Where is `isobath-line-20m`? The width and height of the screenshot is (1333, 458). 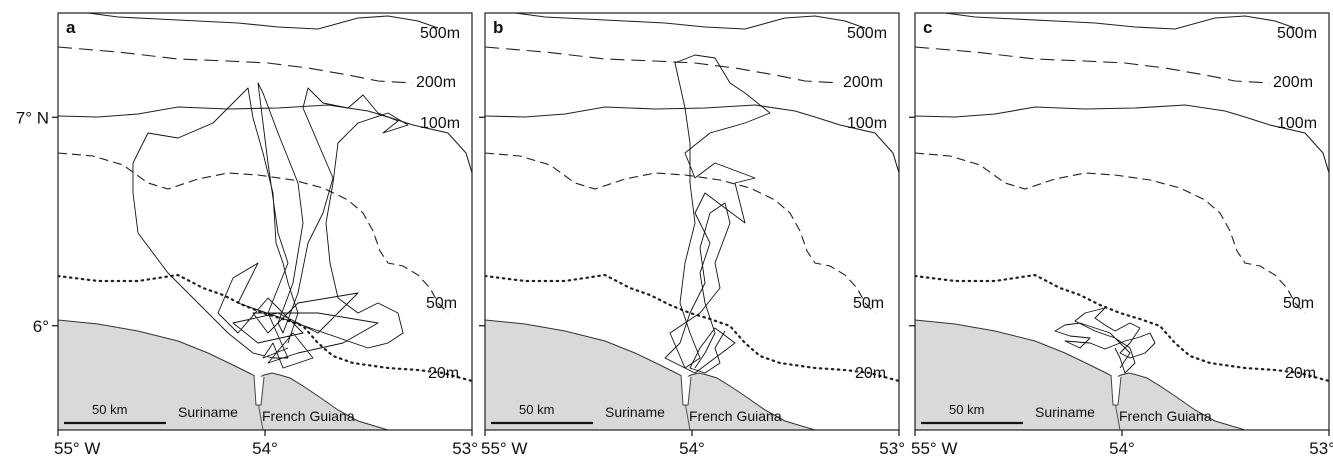 isobath-line-20m is located at coordinates (1122, 328).